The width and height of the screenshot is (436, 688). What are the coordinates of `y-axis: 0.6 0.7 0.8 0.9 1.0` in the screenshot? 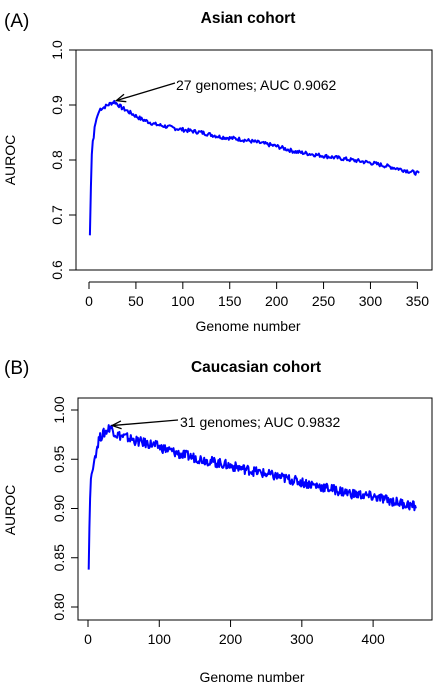 It's located at (63, 160).